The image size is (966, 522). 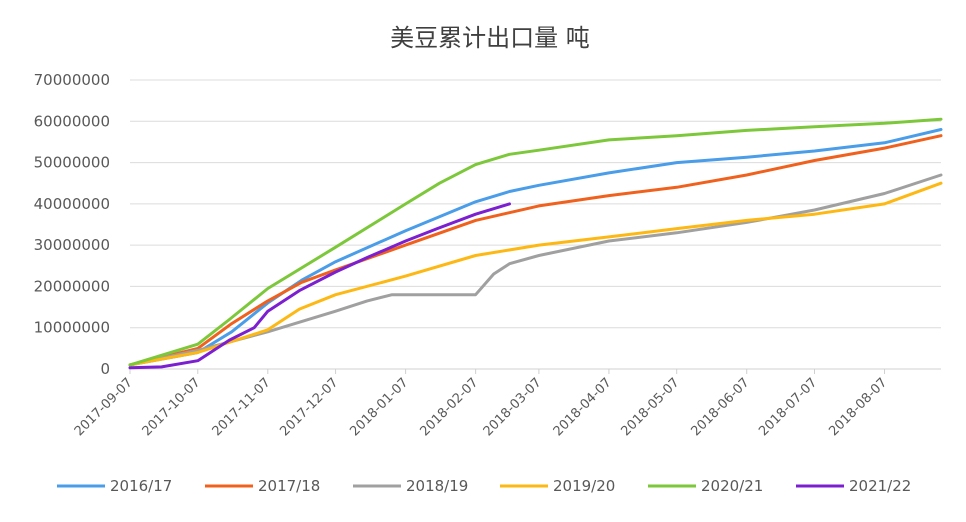 What do you see at coordinates (788, 407) in the screenshot?
I see `x-tick-label: 2018-07-07` at bounding box center [788, 407].